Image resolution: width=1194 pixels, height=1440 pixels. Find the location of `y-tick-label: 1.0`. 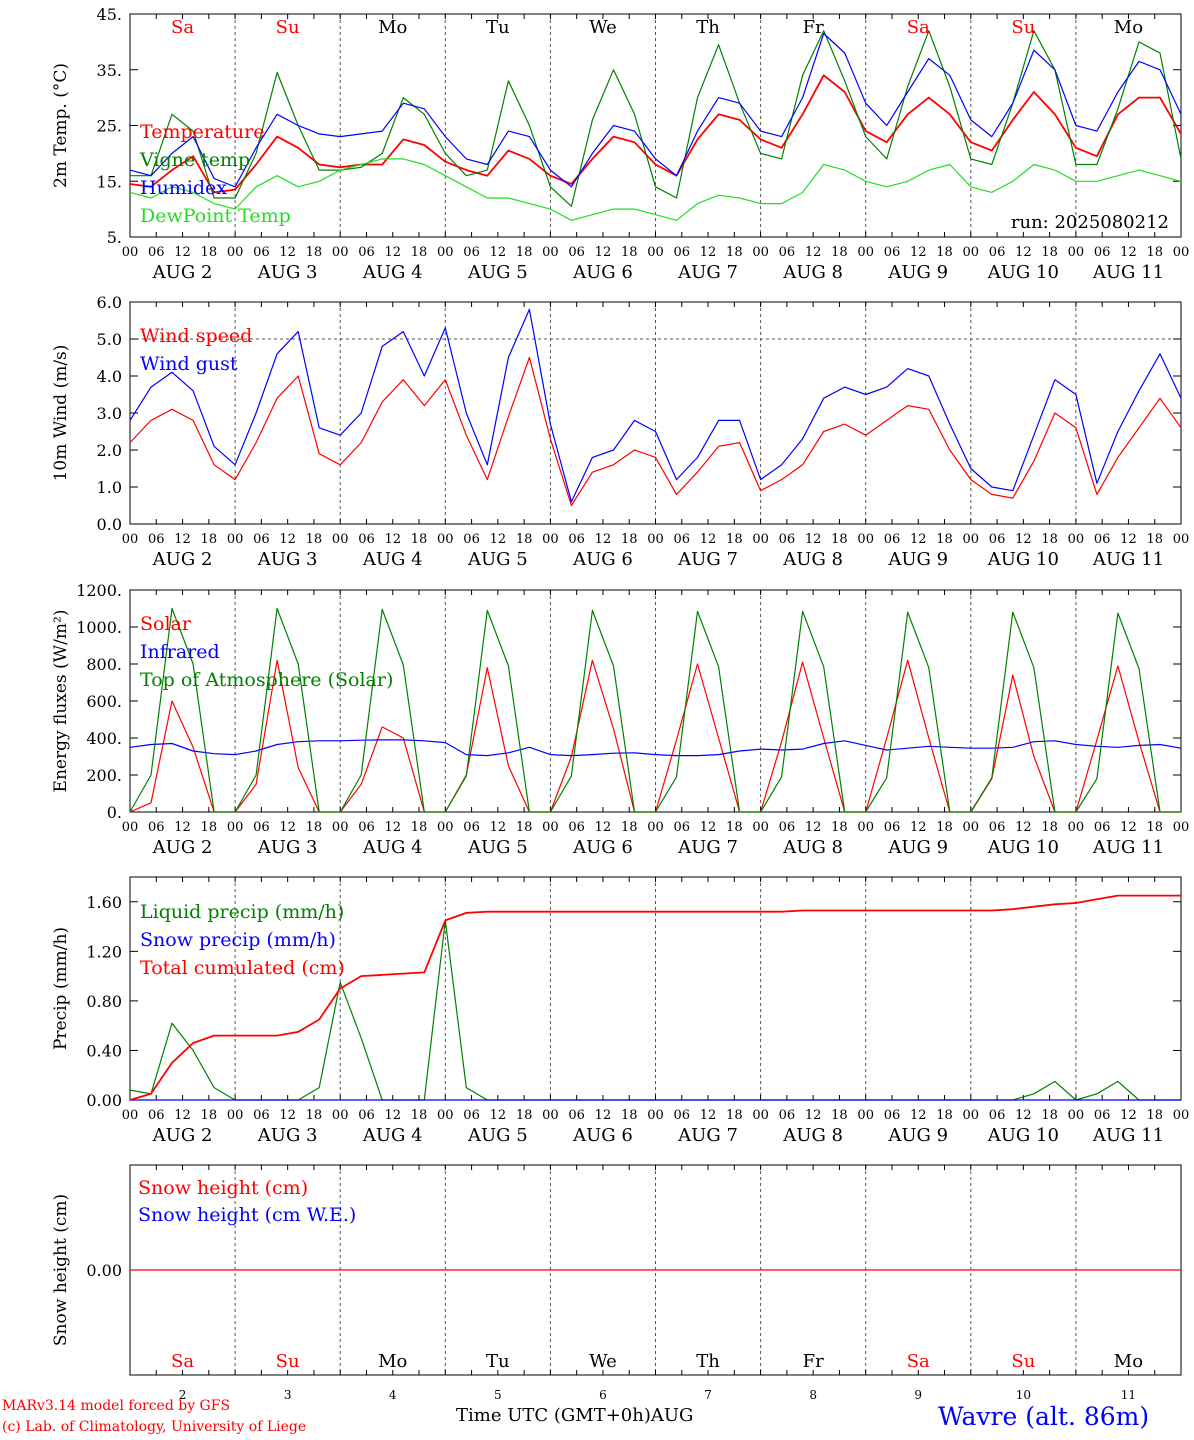

y-tick-label: 1.0 is located at coordinates (109, 487).